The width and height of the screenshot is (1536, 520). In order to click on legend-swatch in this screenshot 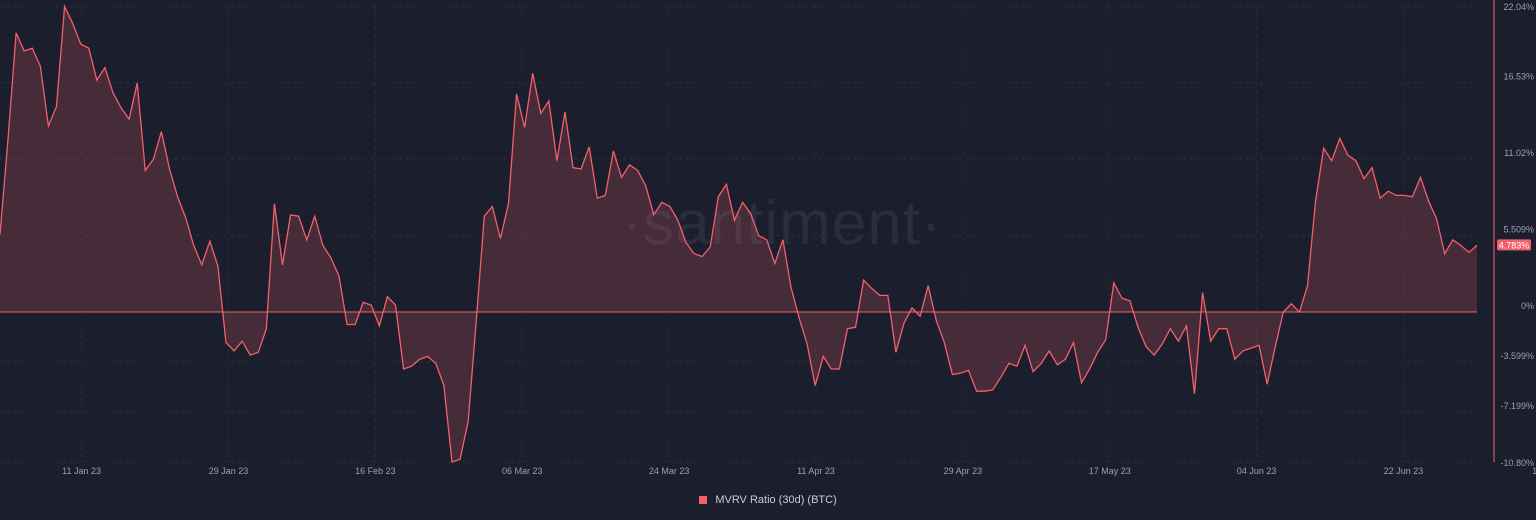, I will do `click(703, 500)`.